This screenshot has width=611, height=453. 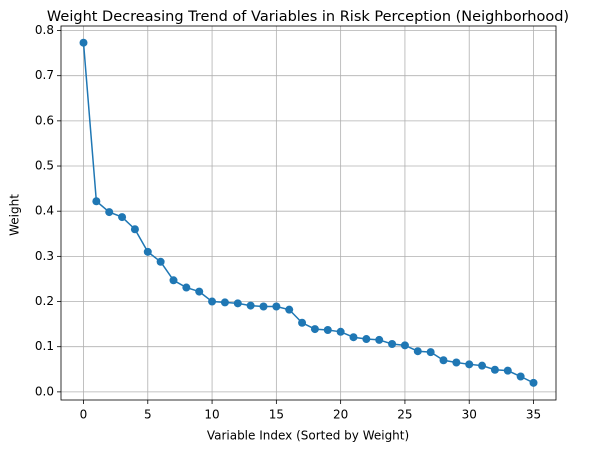 What do you see at coordinates (84, 415) in the screenshot?
I see `x-tick-label: 0` at bounding box center [84, 415].